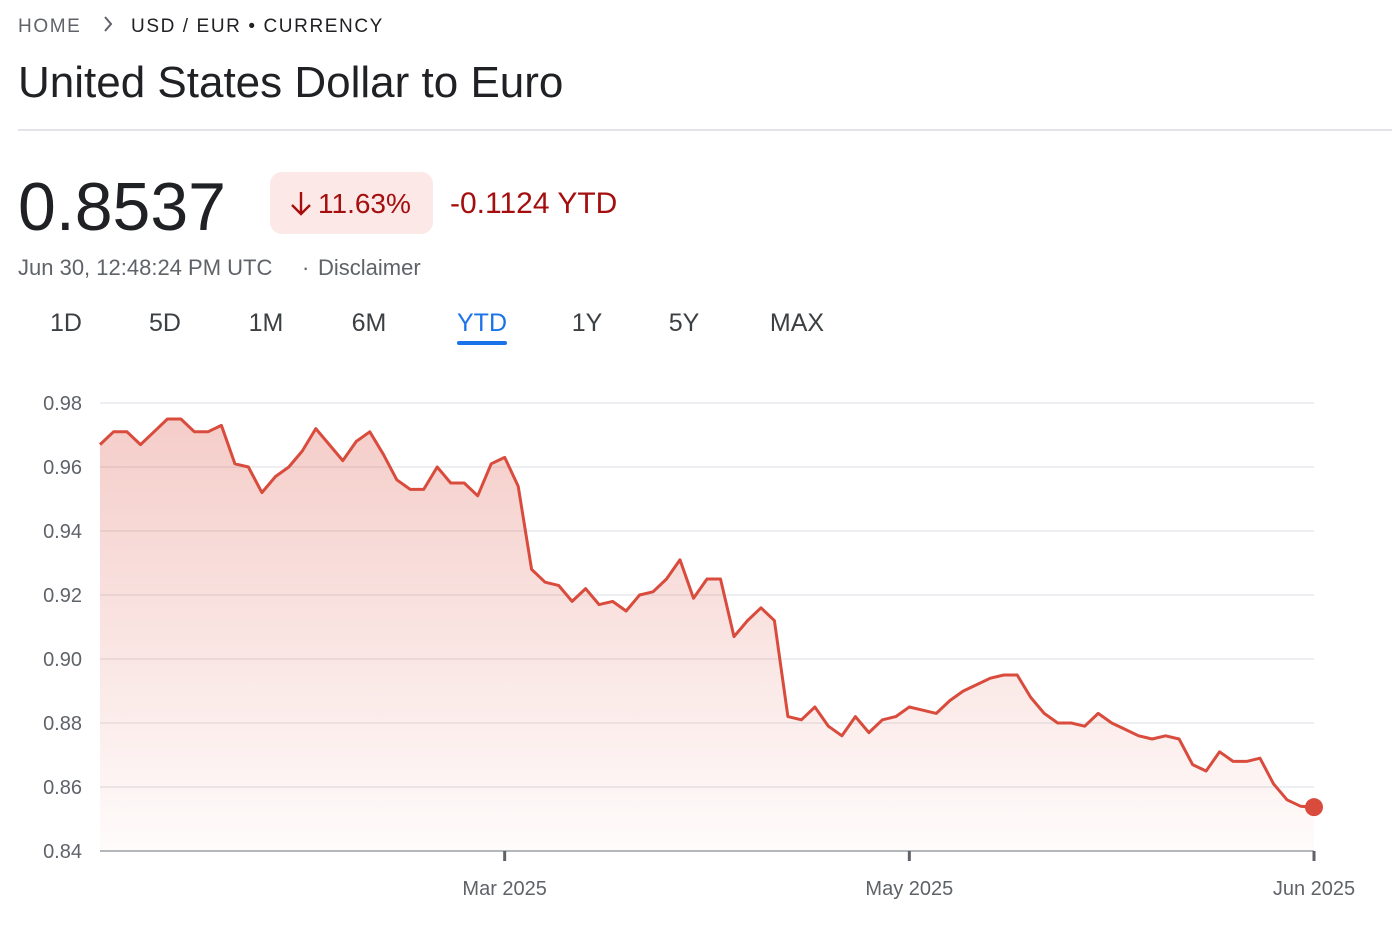  What do you see at coordinates (266, 323) in the screenshot?
I see `range-tab: 1M` at bounding box center [266, 323].